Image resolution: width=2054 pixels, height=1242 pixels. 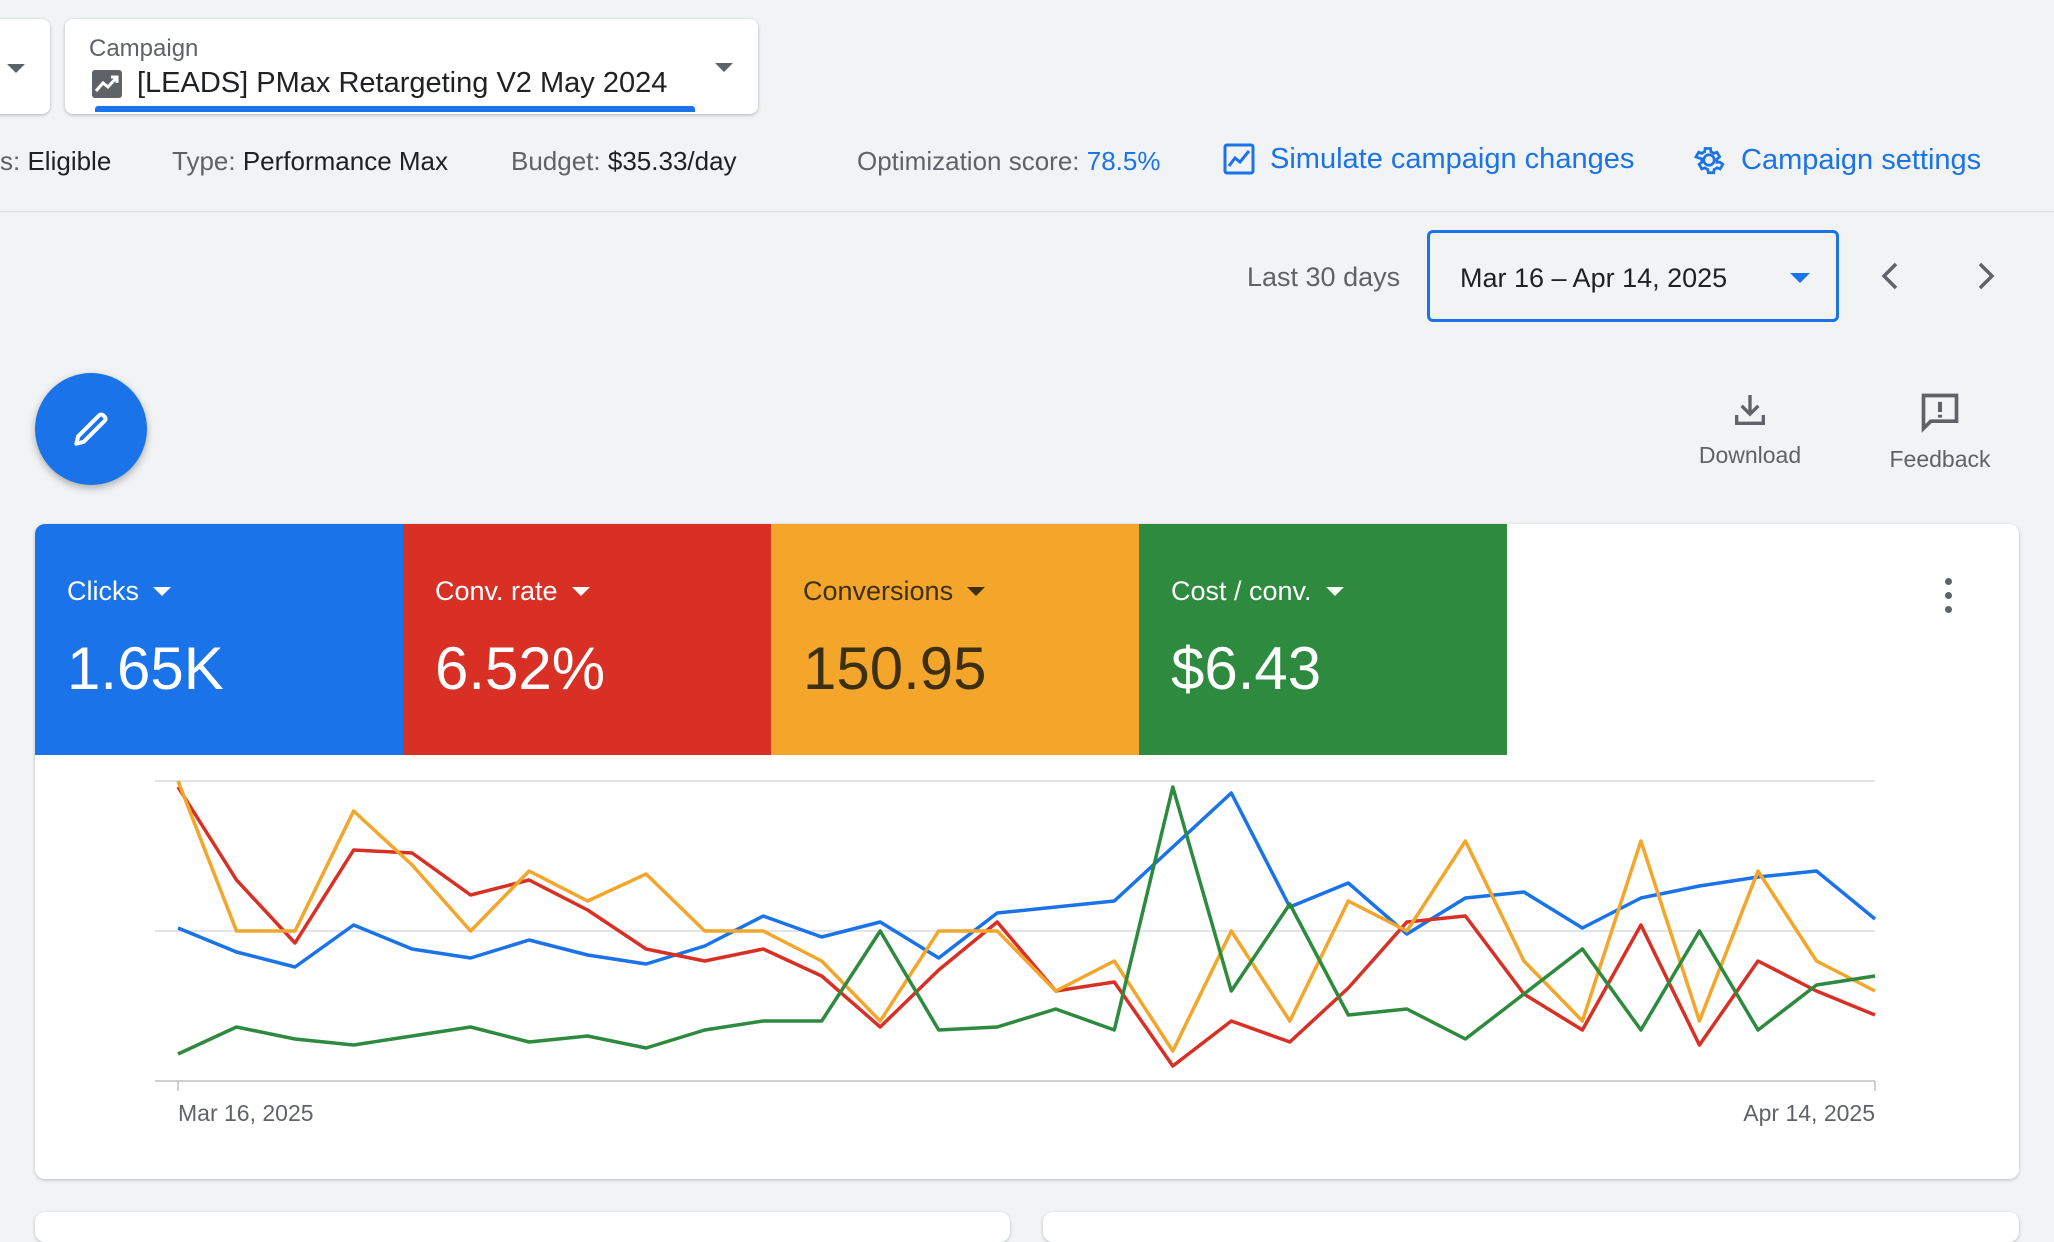 What do you see at coordinates (1940, 459) in the screenshot?
I see `feedback-label: Feedback` at bounding box center [1940, 459].